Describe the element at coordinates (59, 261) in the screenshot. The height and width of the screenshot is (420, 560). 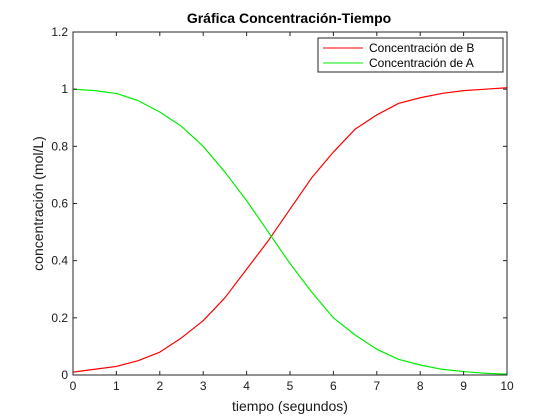
I see `y-tick-label: 0.4` at that location.